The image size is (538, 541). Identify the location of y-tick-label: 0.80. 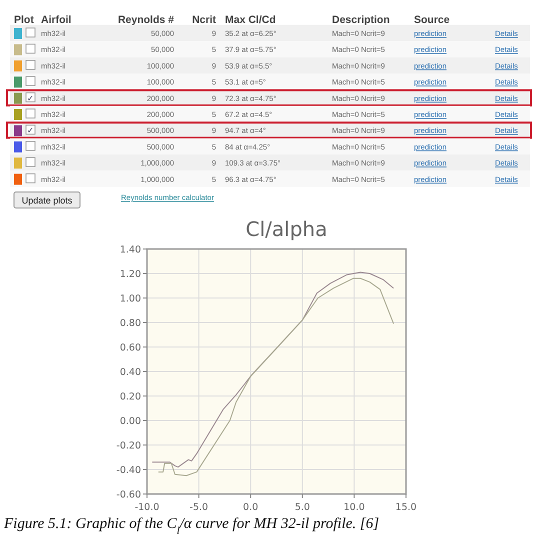
(130, 323).